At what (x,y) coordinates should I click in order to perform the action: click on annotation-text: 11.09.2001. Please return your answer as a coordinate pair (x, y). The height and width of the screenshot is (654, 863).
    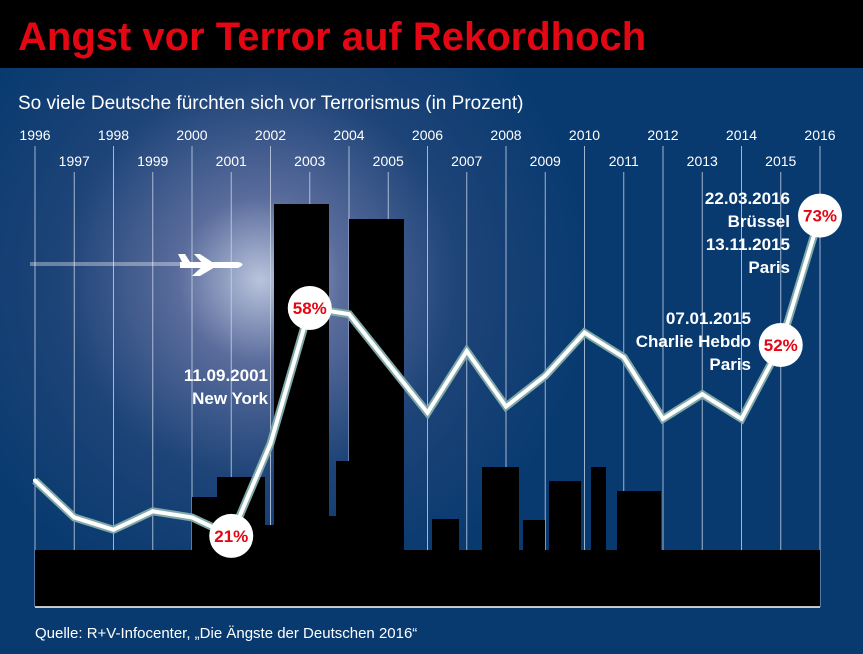
    Looking at the image, I should click on (226, 375).